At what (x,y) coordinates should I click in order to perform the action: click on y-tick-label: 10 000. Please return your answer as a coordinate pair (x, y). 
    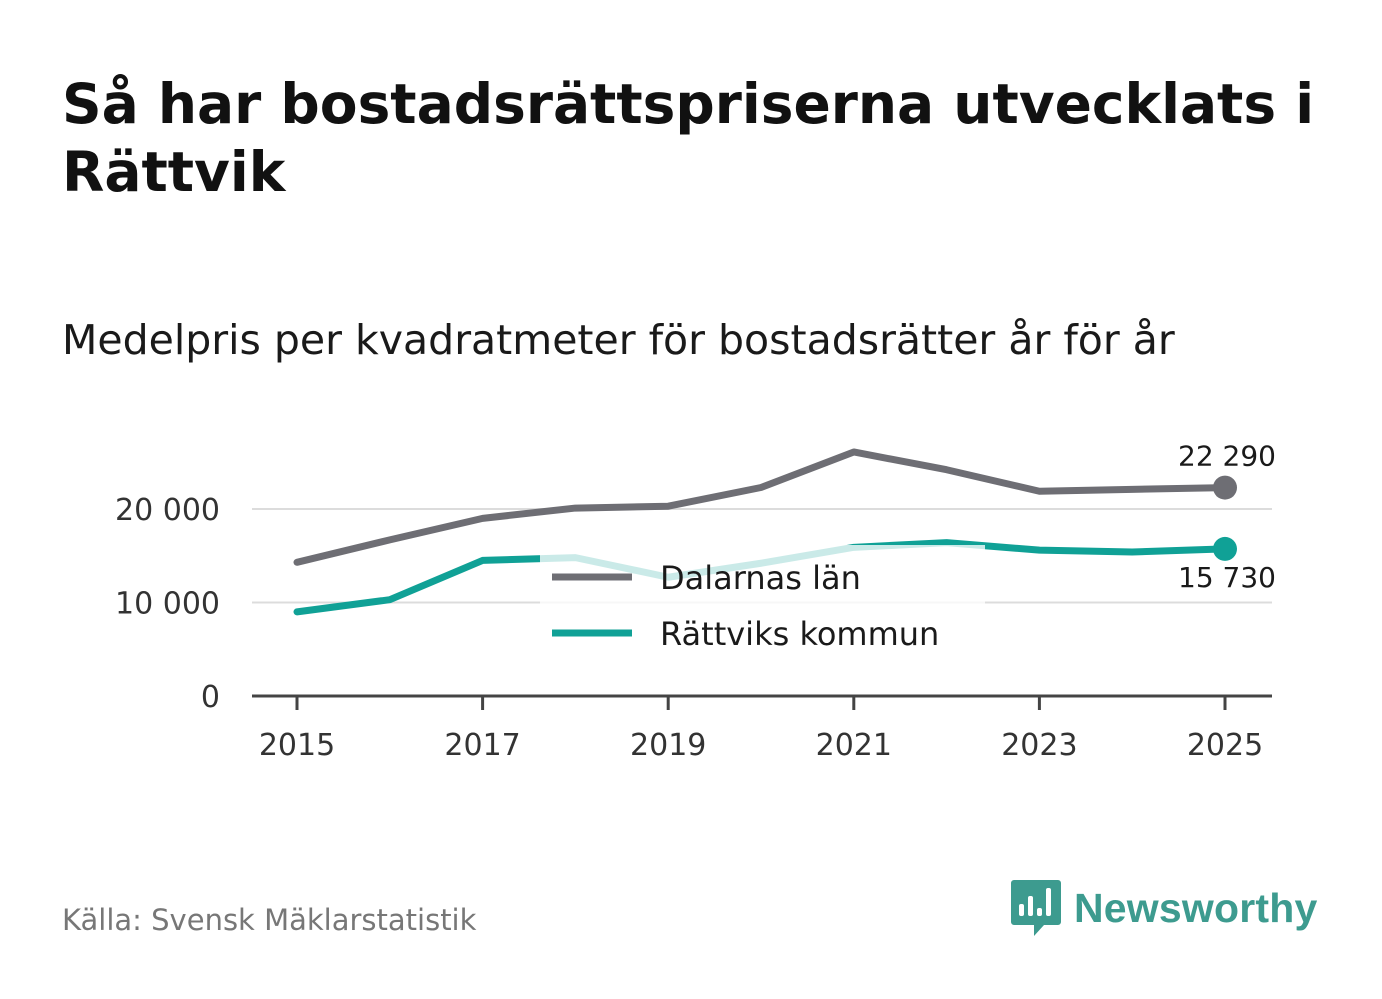
    Looking at the image, I should click on (167, 604).